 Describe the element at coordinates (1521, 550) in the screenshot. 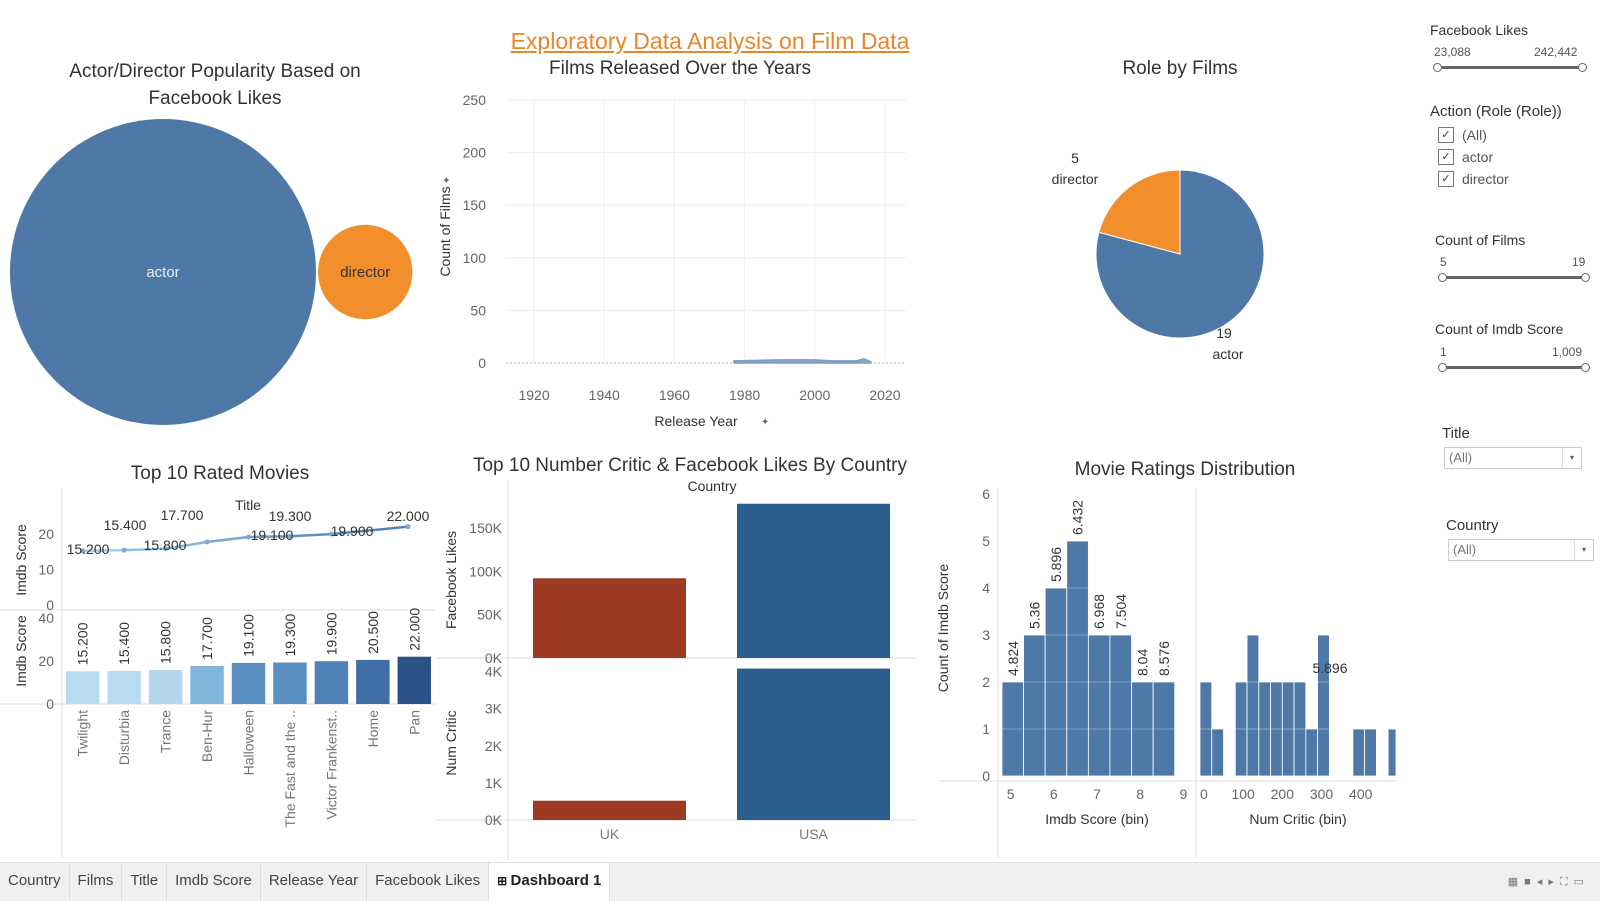

I see `country-filter-dropdown: (All) ▾` at that location.